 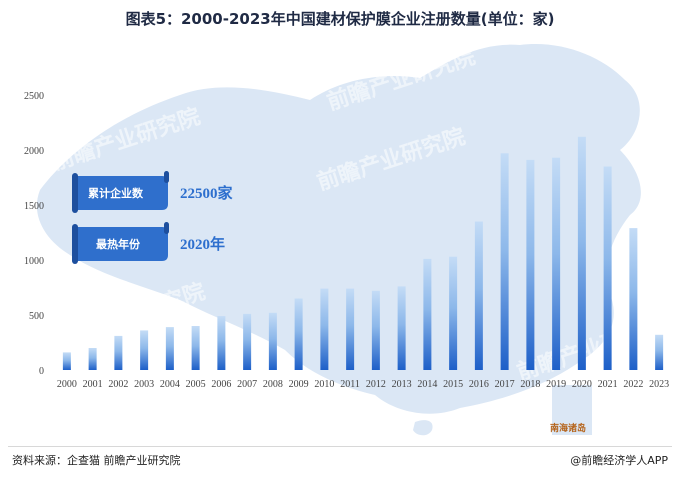 What do you see at coordinates (144, 384) in the screenshot?
I see `x-tick-label: 2003` at bounding box center [144, 384].